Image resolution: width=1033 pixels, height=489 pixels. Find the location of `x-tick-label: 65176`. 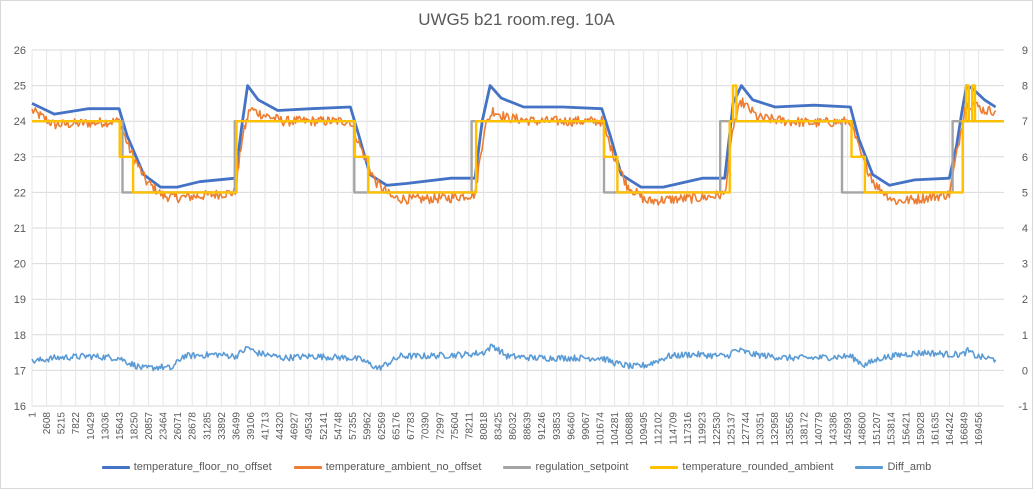

x-tick-label: 65176 is located at coordinates (397, 426).